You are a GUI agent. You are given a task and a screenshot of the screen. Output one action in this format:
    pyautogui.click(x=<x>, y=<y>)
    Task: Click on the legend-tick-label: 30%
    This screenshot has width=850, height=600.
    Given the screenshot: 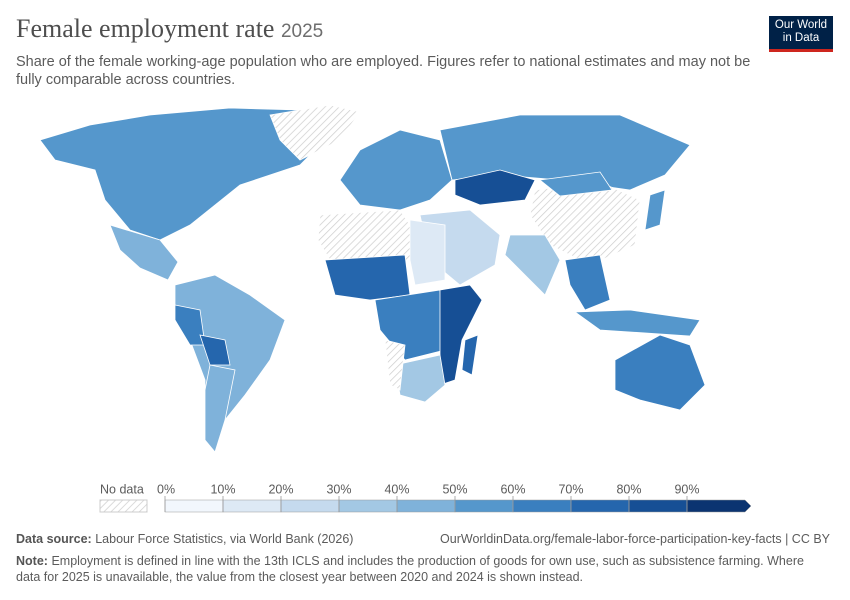 What is the action you would take?
    pyautogui.click(x=338, y=489)
    